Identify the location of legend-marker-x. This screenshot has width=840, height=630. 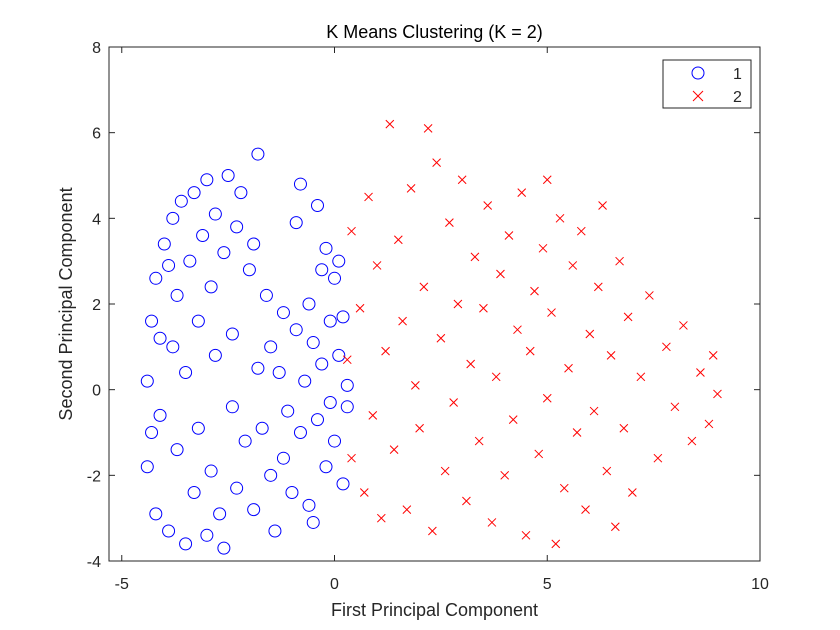
(698, 96).